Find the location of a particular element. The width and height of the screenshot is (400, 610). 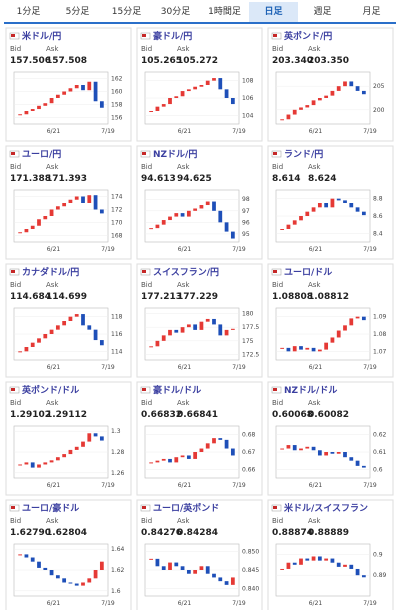

tab: 週足 is located at coordinates (322, 12).